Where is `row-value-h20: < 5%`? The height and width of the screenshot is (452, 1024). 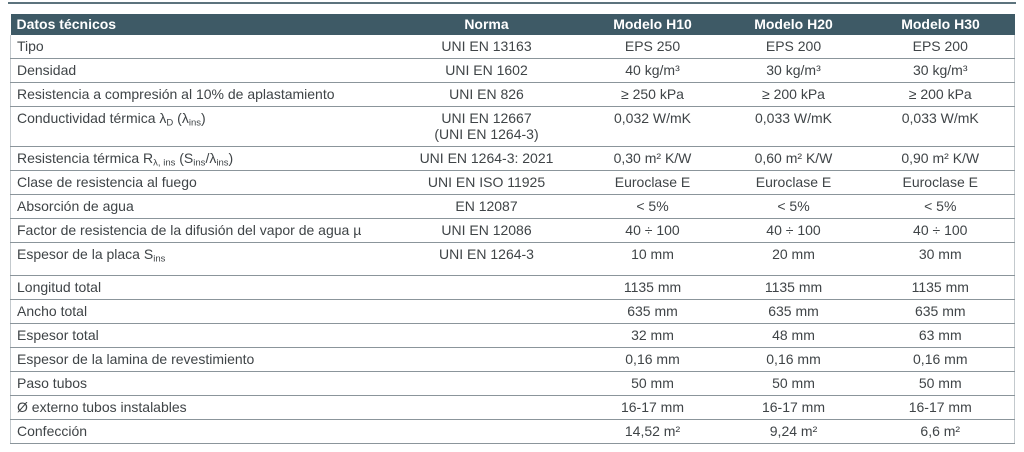
row-value-h20: < 5% is located at coordinates (793, 206).